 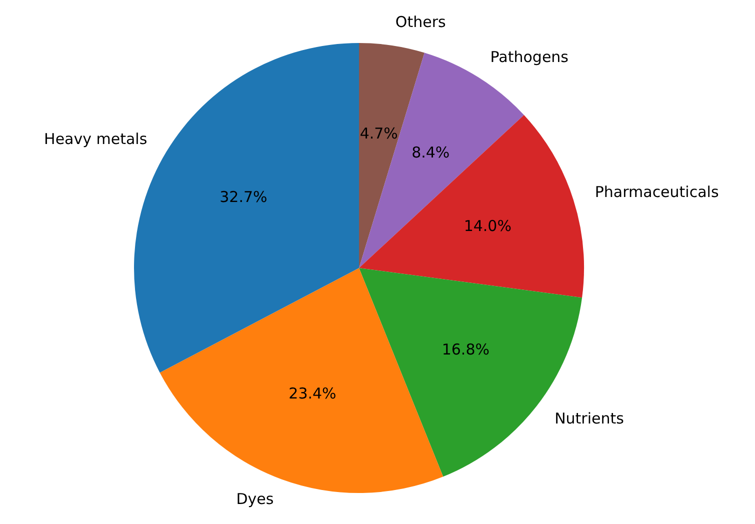 What do you see at coordinates (312, 393) in the screenshot?
I see `data-label: 23.4%` at bounding box center [312, 393].